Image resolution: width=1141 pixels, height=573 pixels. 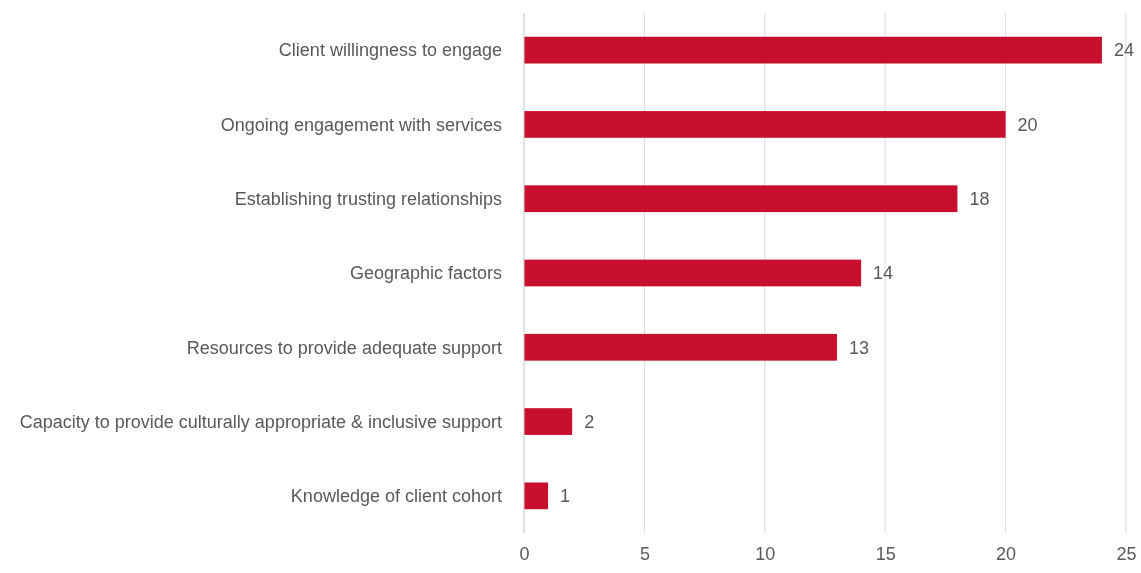 What do you see at coordinates (396, 496) in the screenshot?
I see `y-tick-label: Knowledge of client cohort` at bounding box center [396, 496].